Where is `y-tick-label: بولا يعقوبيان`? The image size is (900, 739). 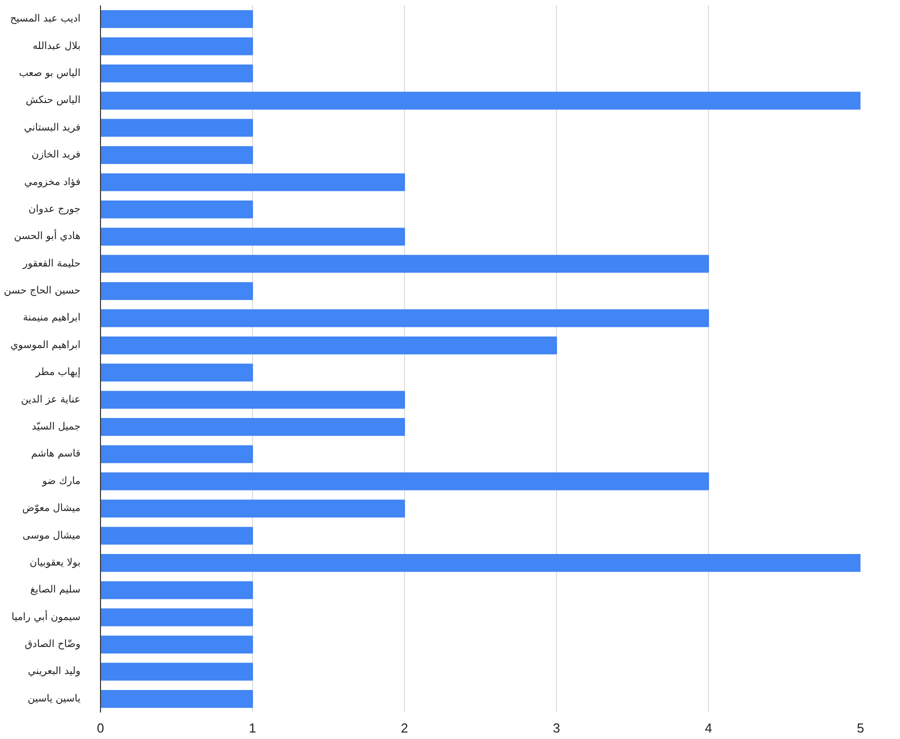 y-tick-label: بولا يعقوبيان is located at coordinates (55, 562).